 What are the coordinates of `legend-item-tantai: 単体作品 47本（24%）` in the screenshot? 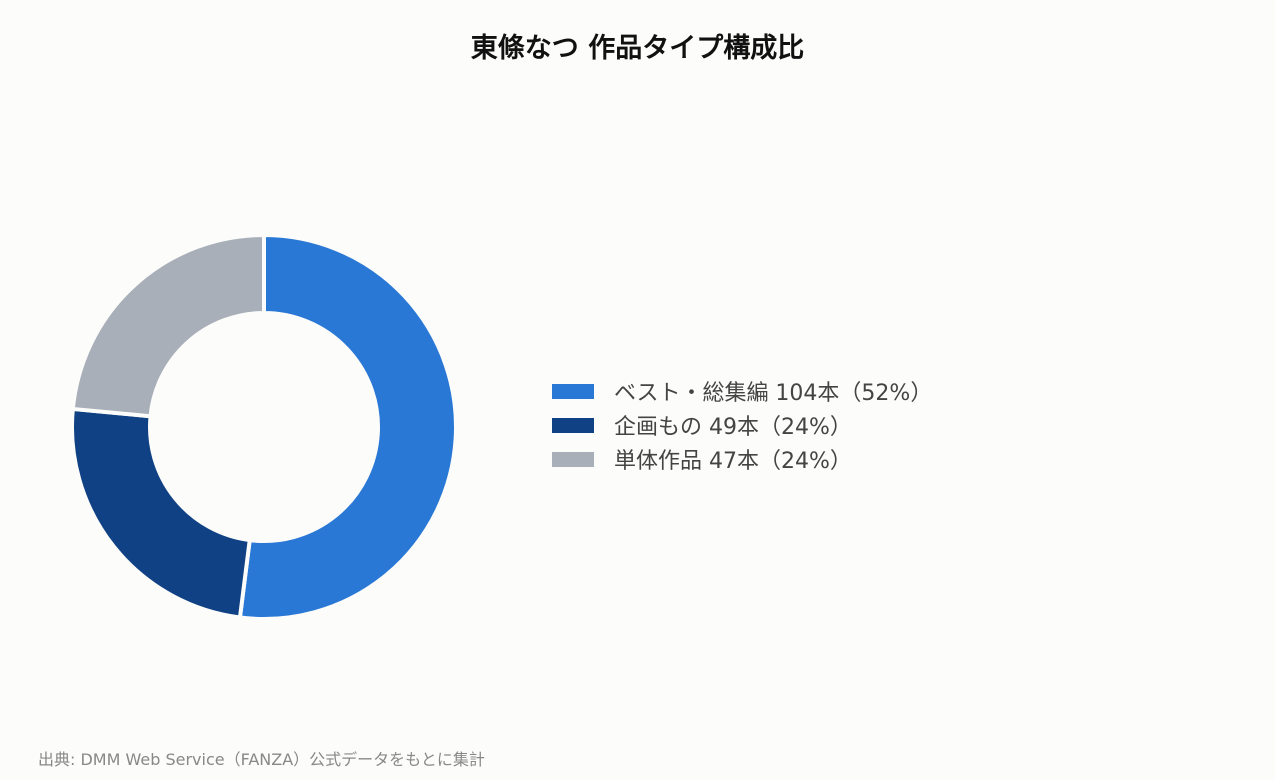 It's located at (742, 459).